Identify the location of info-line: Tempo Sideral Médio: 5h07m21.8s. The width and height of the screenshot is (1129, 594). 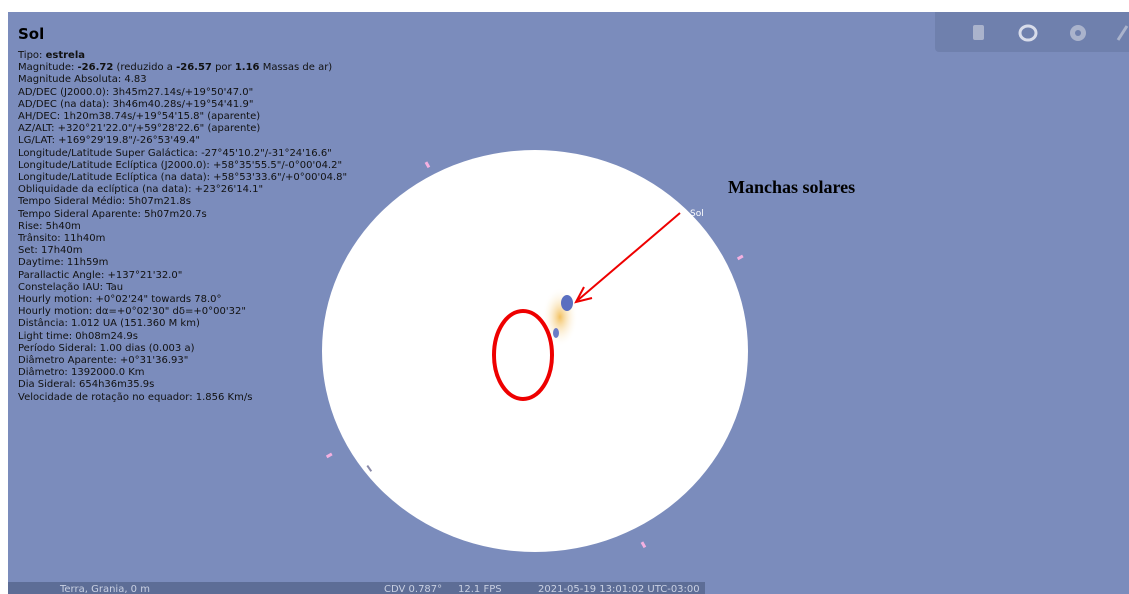
(104, 202).